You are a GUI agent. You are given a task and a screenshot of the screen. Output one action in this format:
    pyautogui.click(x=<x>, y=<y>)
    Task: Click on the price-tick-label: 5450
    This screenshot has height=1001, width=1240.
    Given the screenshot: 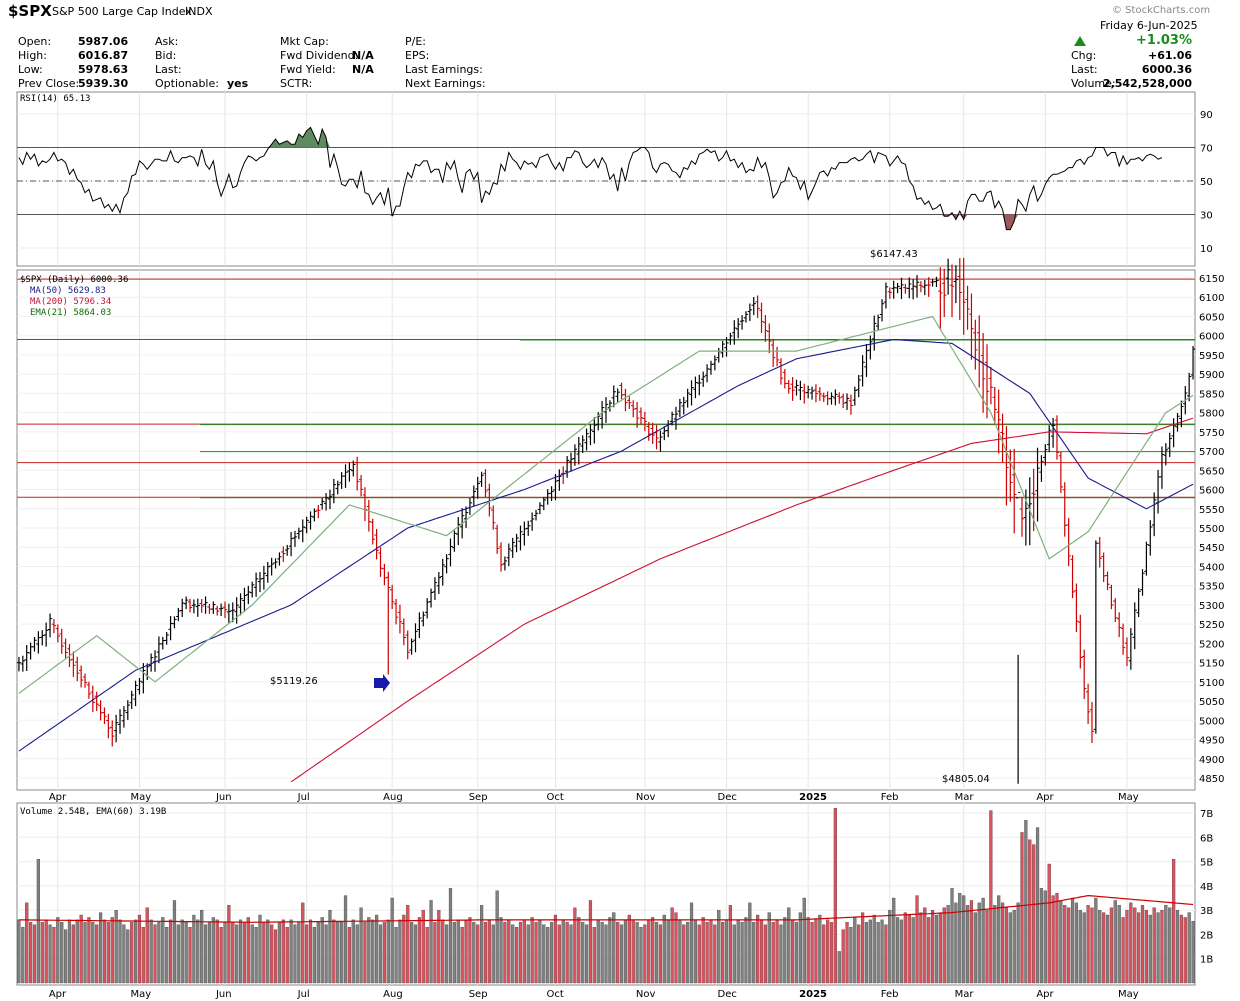 What is the action you would take?
    pyautogui.click(x=1211, y=548)
    